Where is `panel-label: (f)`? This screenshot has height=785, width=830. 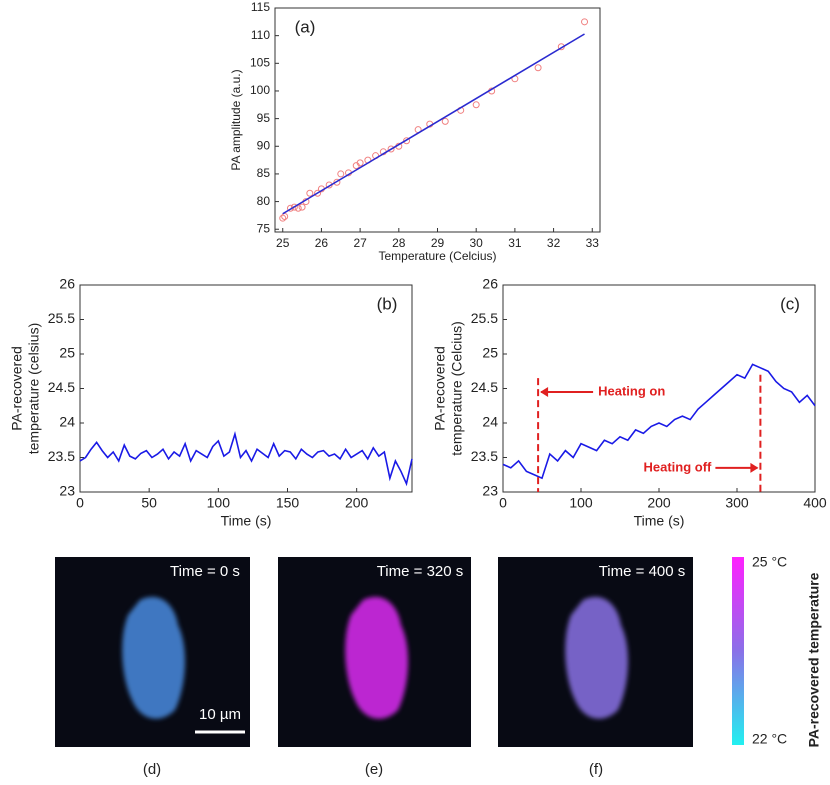 panel-label: (f) is located at coordinates (596, 769).